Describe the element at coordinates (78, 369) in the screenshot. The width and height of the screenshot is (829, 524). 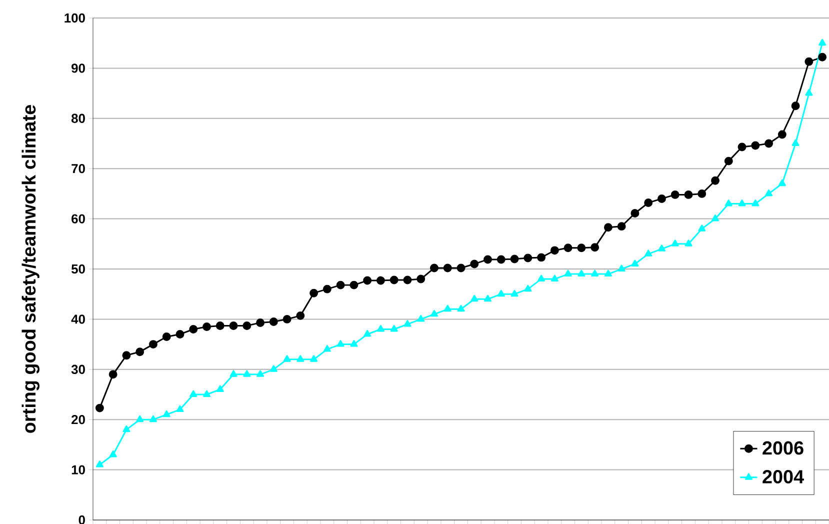
I see `y-tick-label: 30` at that location.